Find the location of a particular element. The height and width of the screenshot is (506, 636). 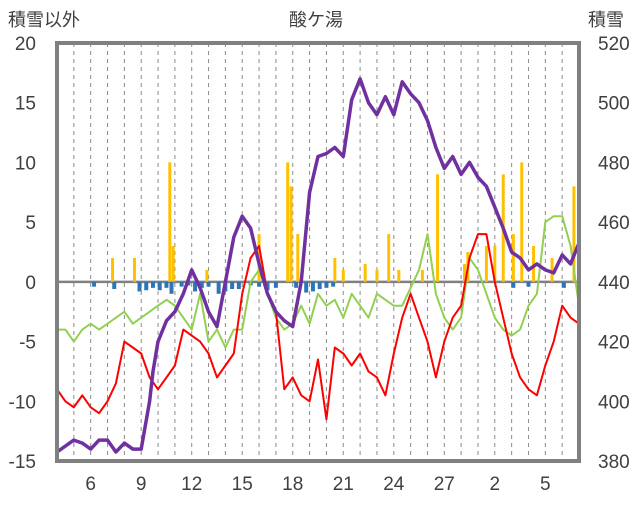

x-tick-label: 27 is located at coordinates (444, 484).